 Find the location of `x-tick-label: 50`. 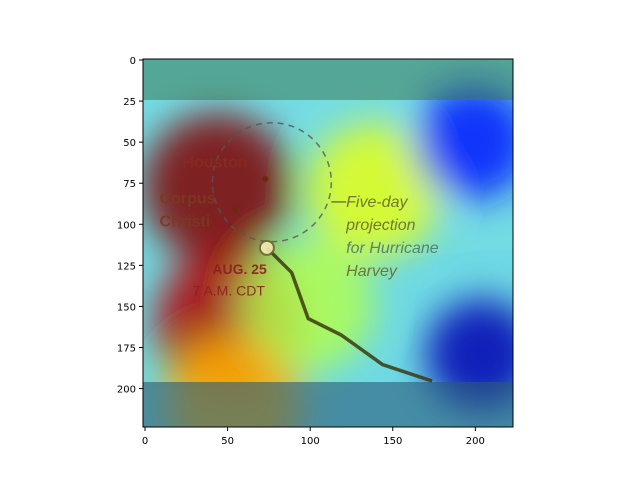

x-tick-label: 50 is located at coordinates (227, 441).